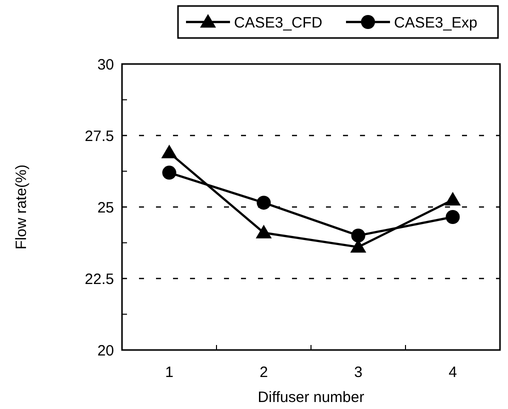 Image resolution: width=508 pixels, height=409 pixels. Describe the element at coordinates (169, 372) in the screenshot. I see `x-tick-label: 1` at that location.